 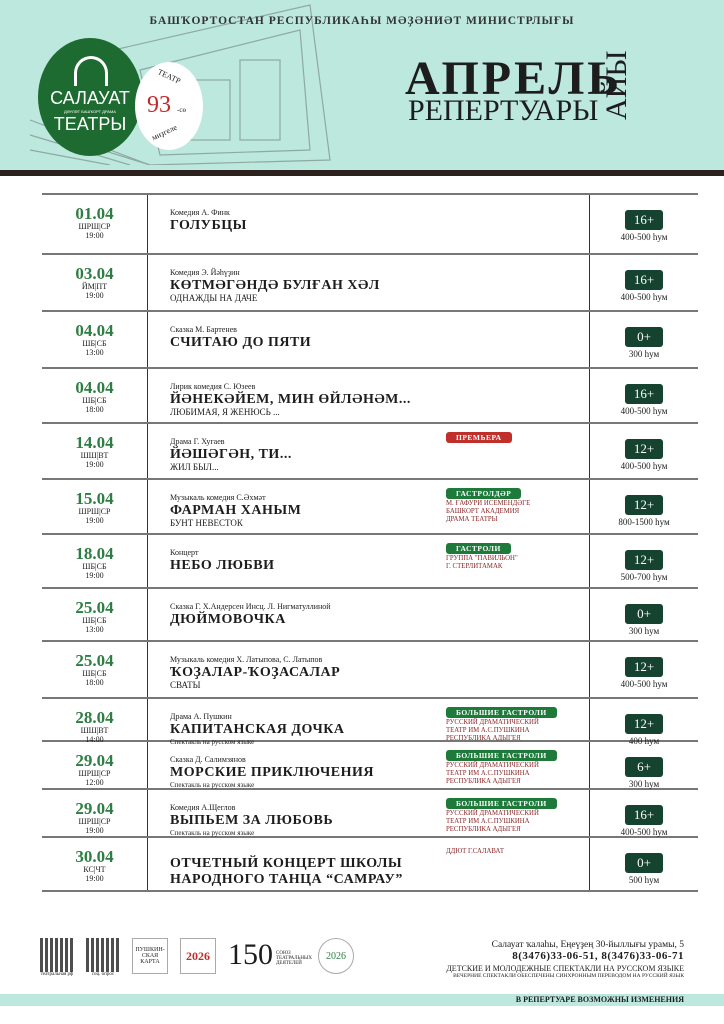 I want to click on event-date: 29.04 ШРШ|СР 19:00, so click(x=95, y=813).